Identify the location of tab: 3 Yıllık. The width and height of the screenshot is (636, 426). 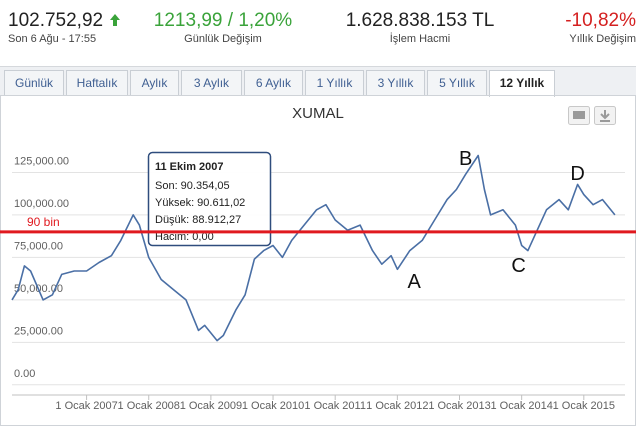
(395, 83).